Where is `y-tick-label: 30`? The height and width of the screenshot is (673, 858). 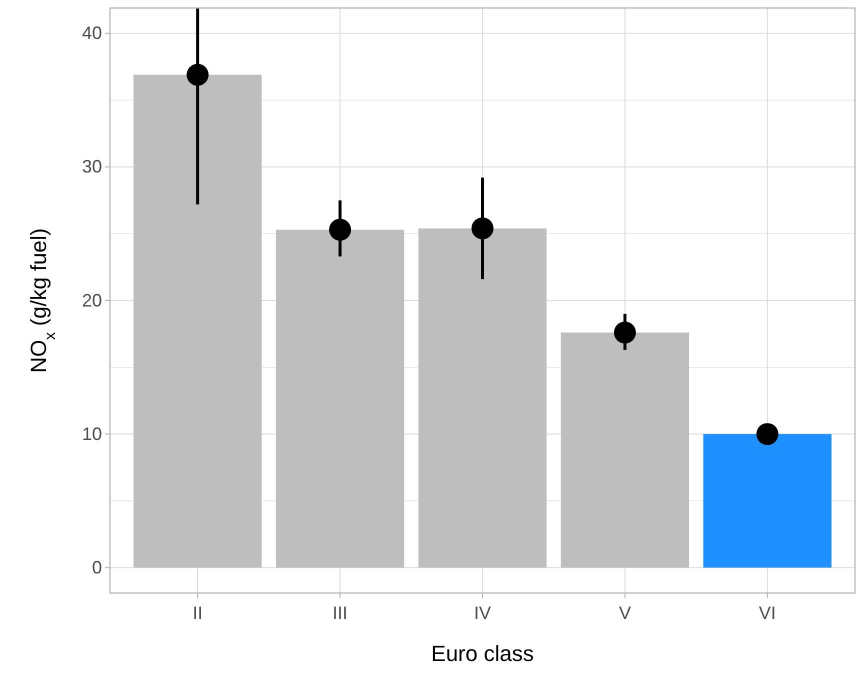
y-tick-label: 30 is located at coordinates (92, 166).